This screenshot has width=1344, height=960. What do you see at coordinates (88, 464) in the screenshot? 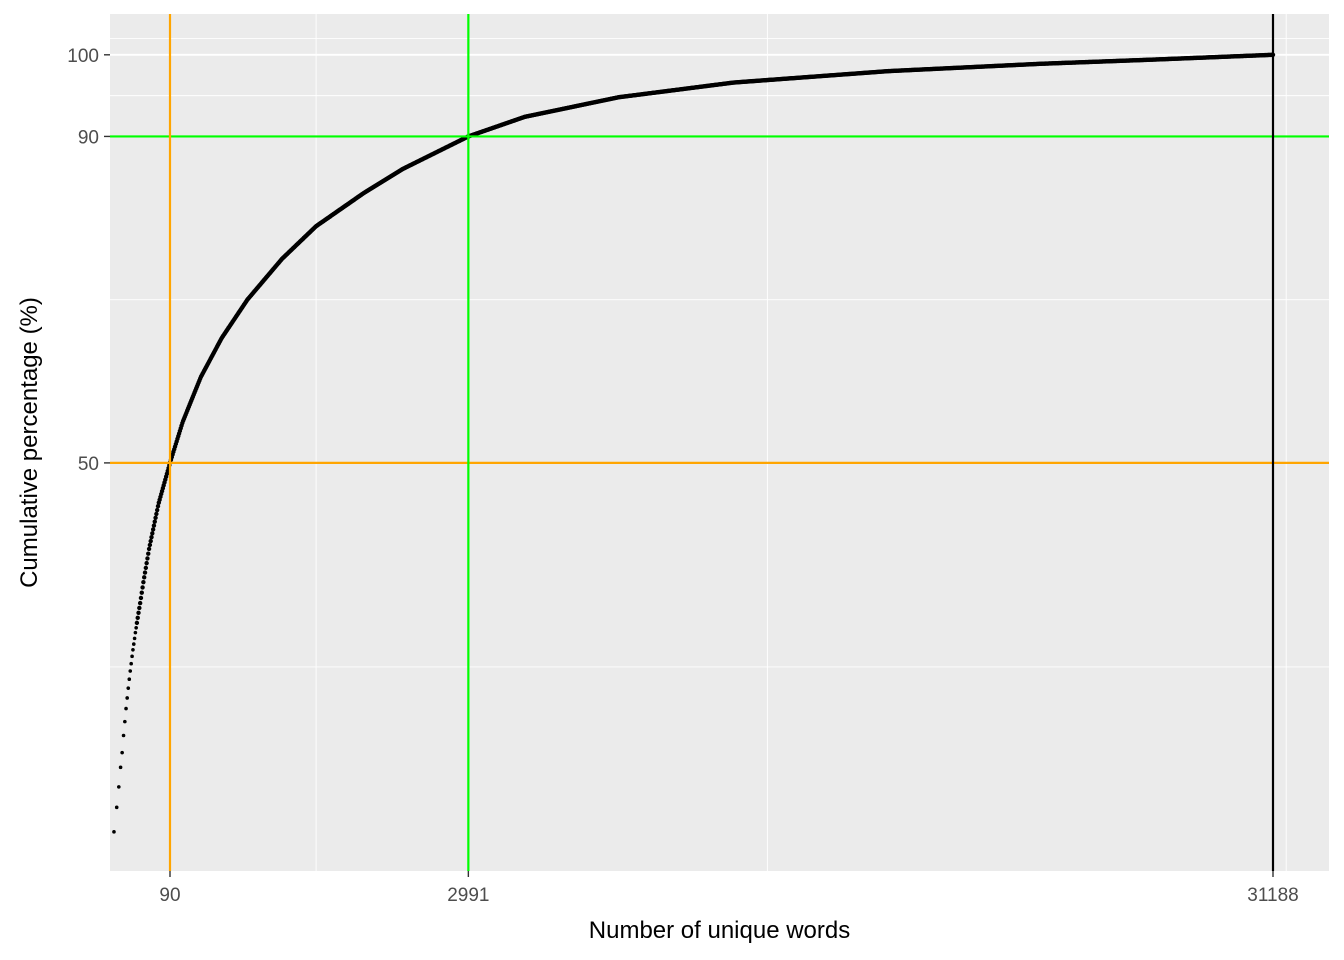
I see `y-tick-label: 50` at bounding box center [88, 464].